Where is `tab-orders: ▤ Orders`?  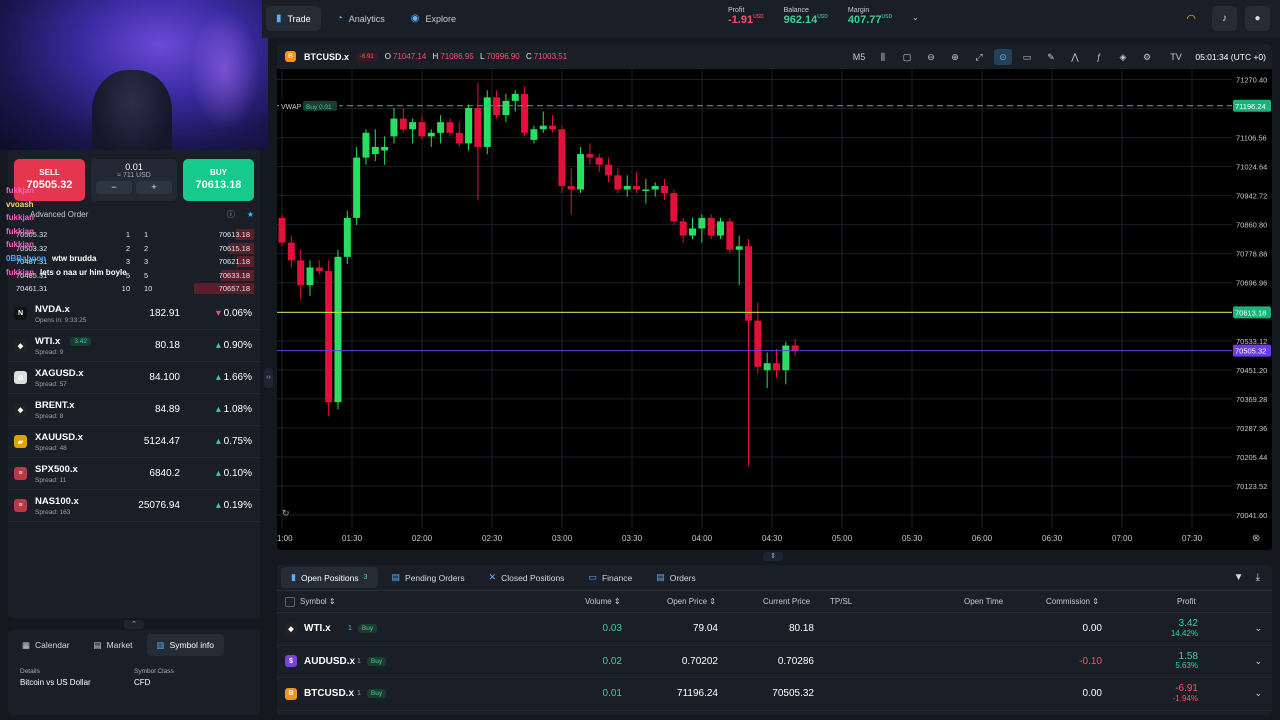
tab-orders: ▤ Orders is located at coordinates (676, 577).